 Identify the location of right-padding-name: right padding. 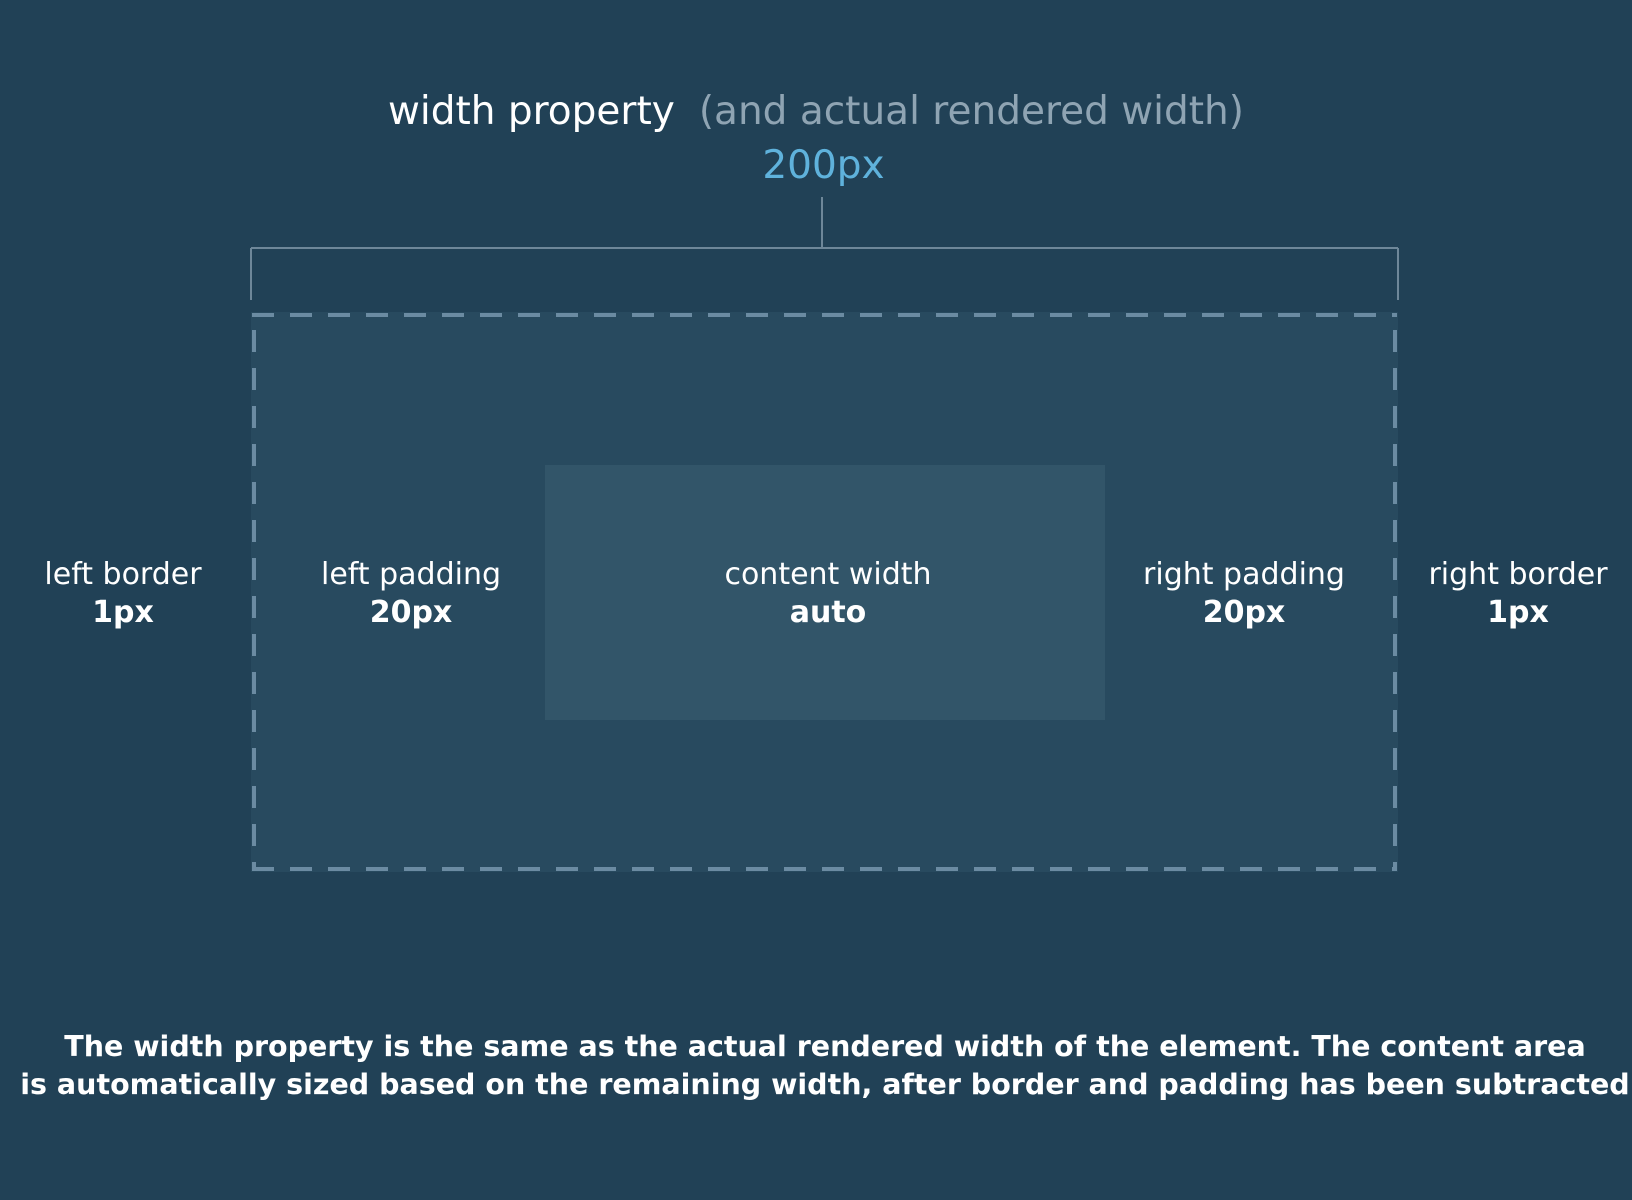
(1244, 574).